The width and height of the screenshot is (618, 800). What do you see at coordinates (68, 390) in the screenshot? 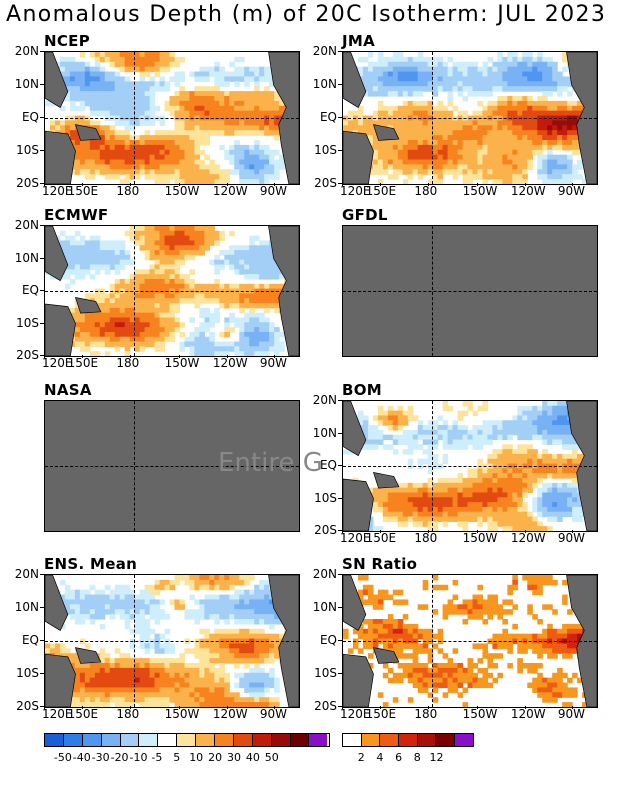
I see `nasa-panel-title: NASA` at bounding box center [68, 390].